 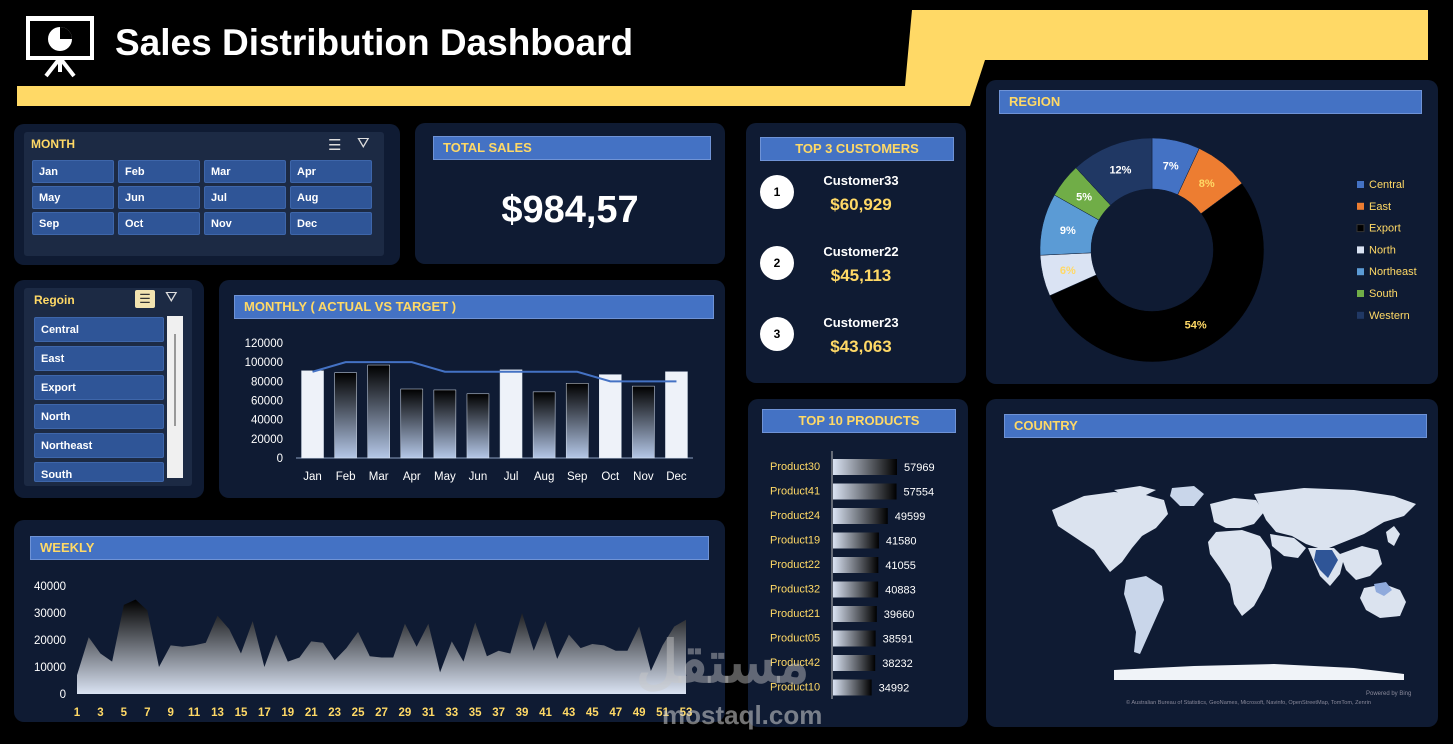 What do you see at coordinates (795, 614) in the screenshot?
I see `product-label: Product21` at bounding box center [795, 614].